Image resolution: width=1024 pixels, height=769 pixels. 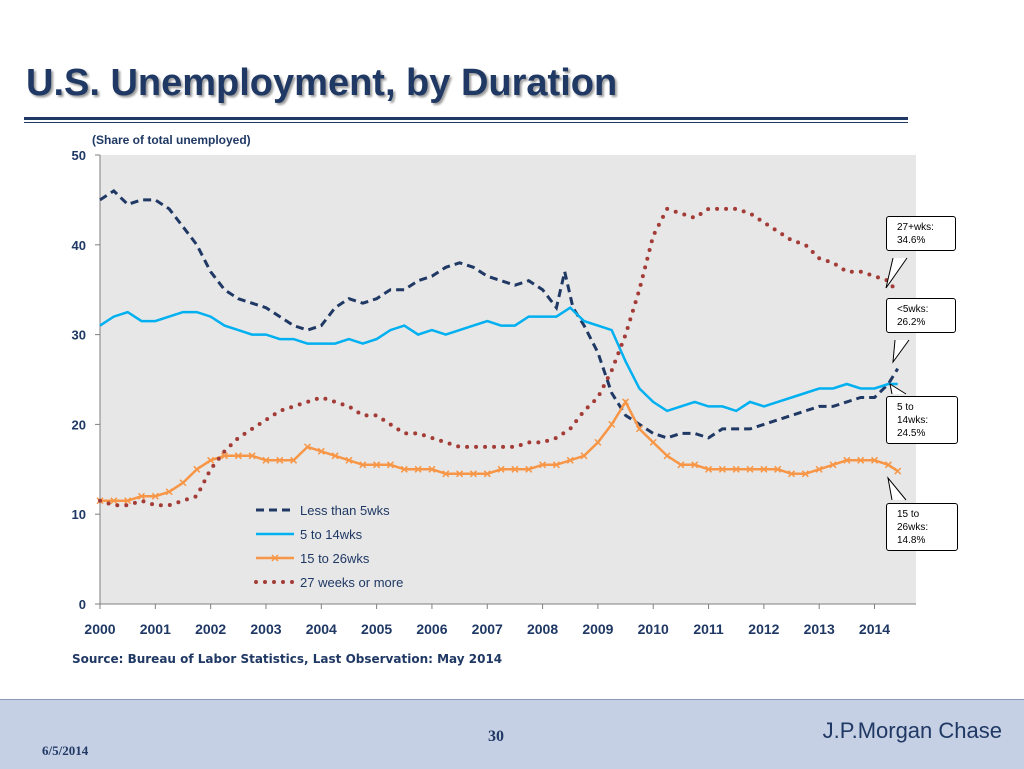 I want to click on y-tick-label: 10, so click(x=79, y=514).